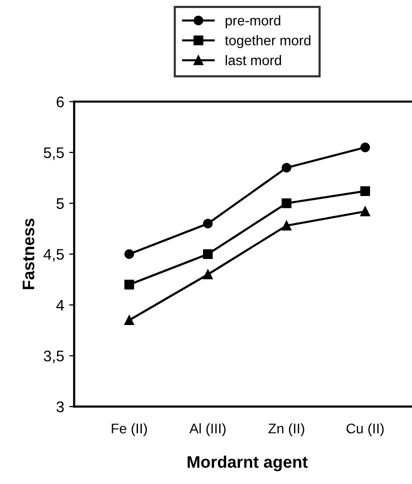  I want to click on y-tick-label: 5,5, so click(54, 153).